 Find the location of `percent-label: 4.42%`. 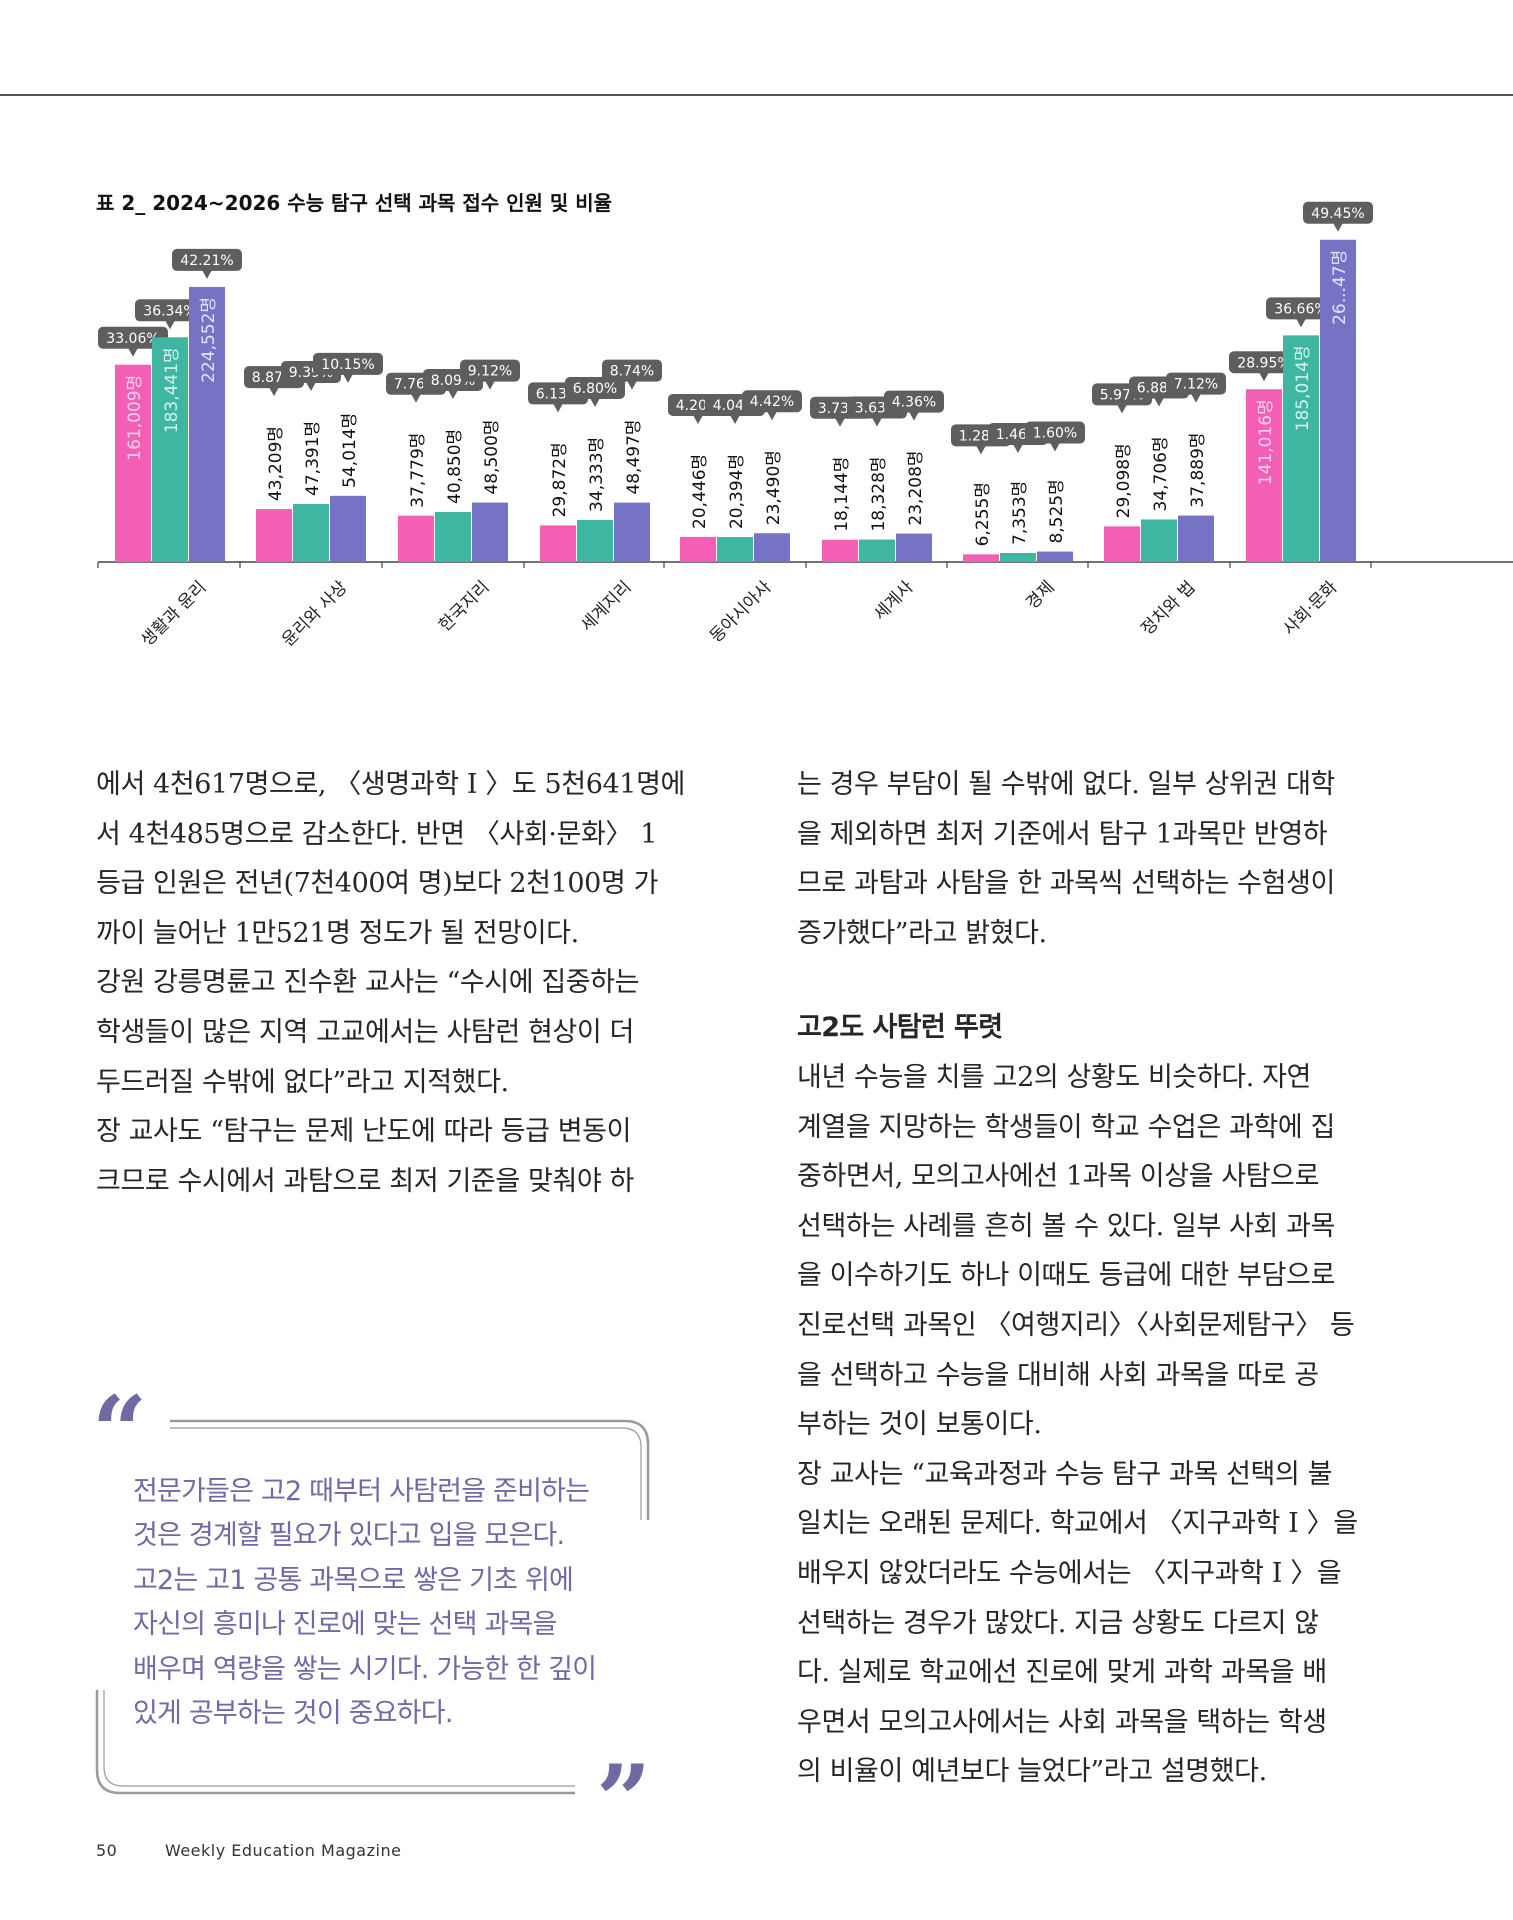

percent-label: 4.42% is located at coordinates (772, 402).